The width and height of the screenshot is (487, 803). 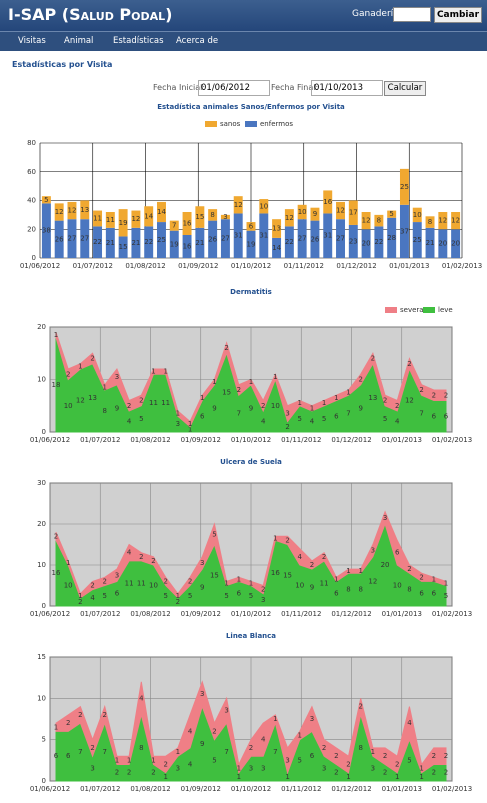 What do you see at coordinates (351, 789) in the screenshot?
I see `x-tick-label: 01/12/2012` at bounding box center [351, 789].